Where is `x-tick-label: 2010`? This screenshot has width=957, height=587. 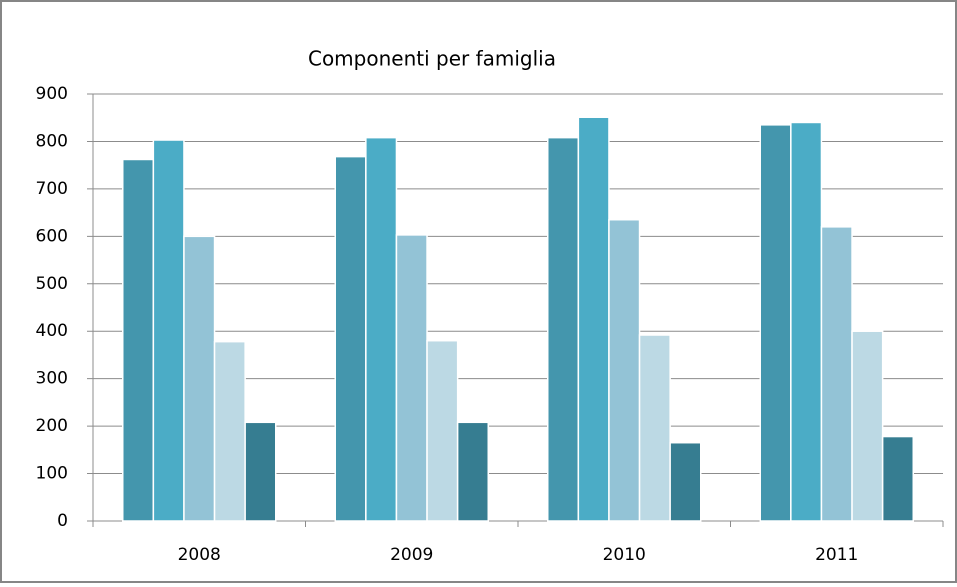 x-tick-label: 2010 is located at coordinates (624, 555).